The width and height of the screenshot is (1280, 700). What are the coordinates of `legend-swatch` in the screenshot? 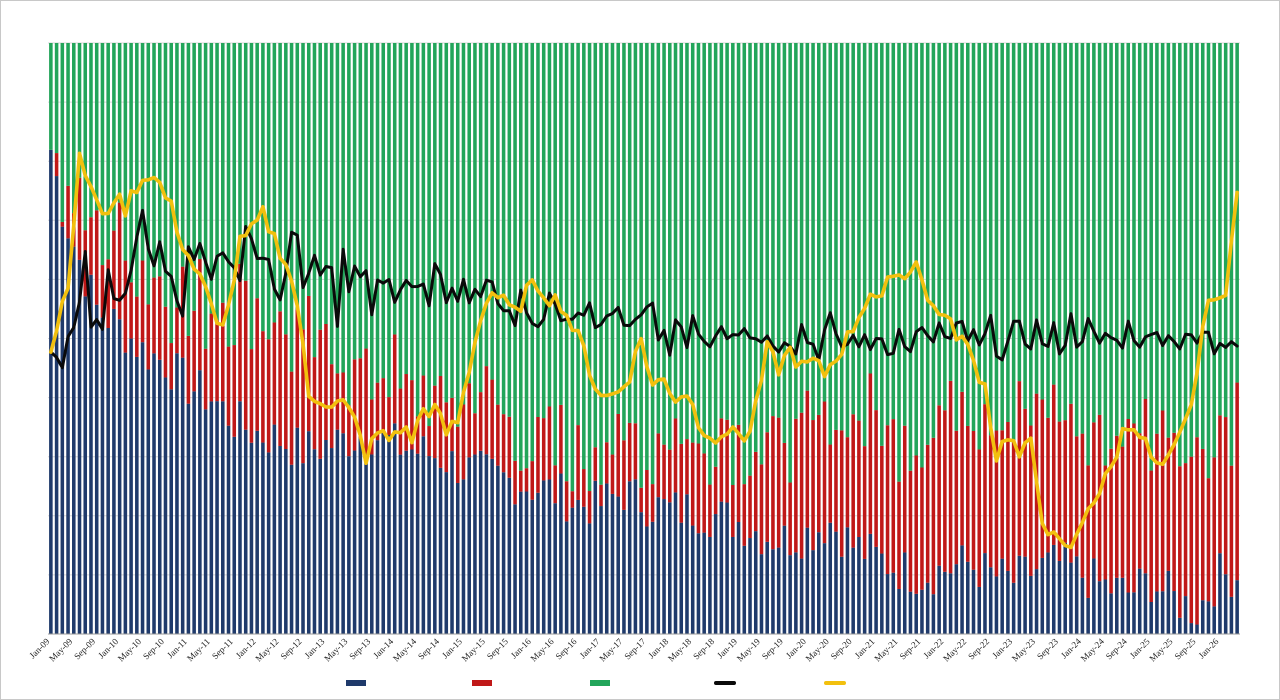 It's located at (482, 683).